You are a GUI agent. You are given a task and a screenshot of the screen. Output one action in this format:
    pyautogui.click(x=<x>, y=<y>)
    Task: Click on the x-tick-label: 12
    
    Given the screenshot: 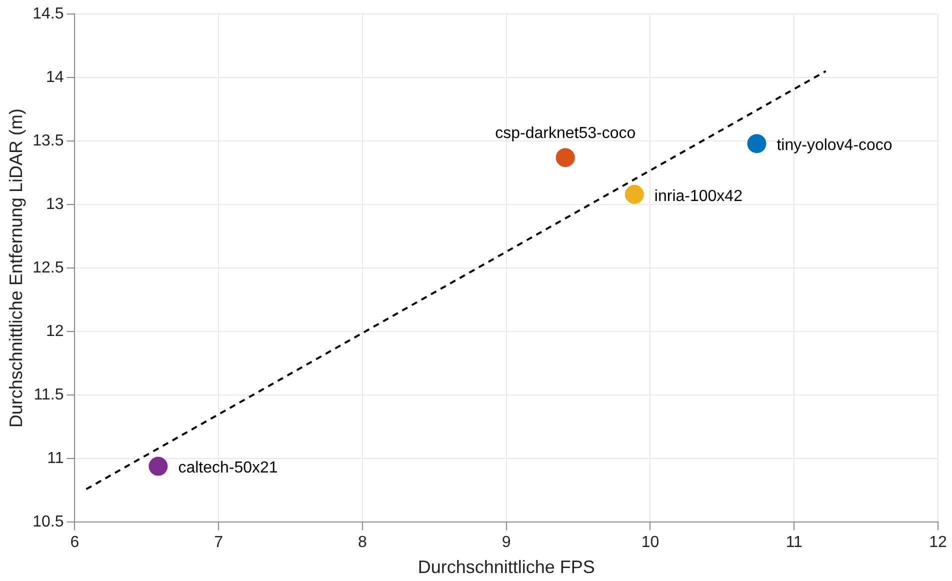 What is the action you would take?
    pyautogui.click(x=938, y=543)
    